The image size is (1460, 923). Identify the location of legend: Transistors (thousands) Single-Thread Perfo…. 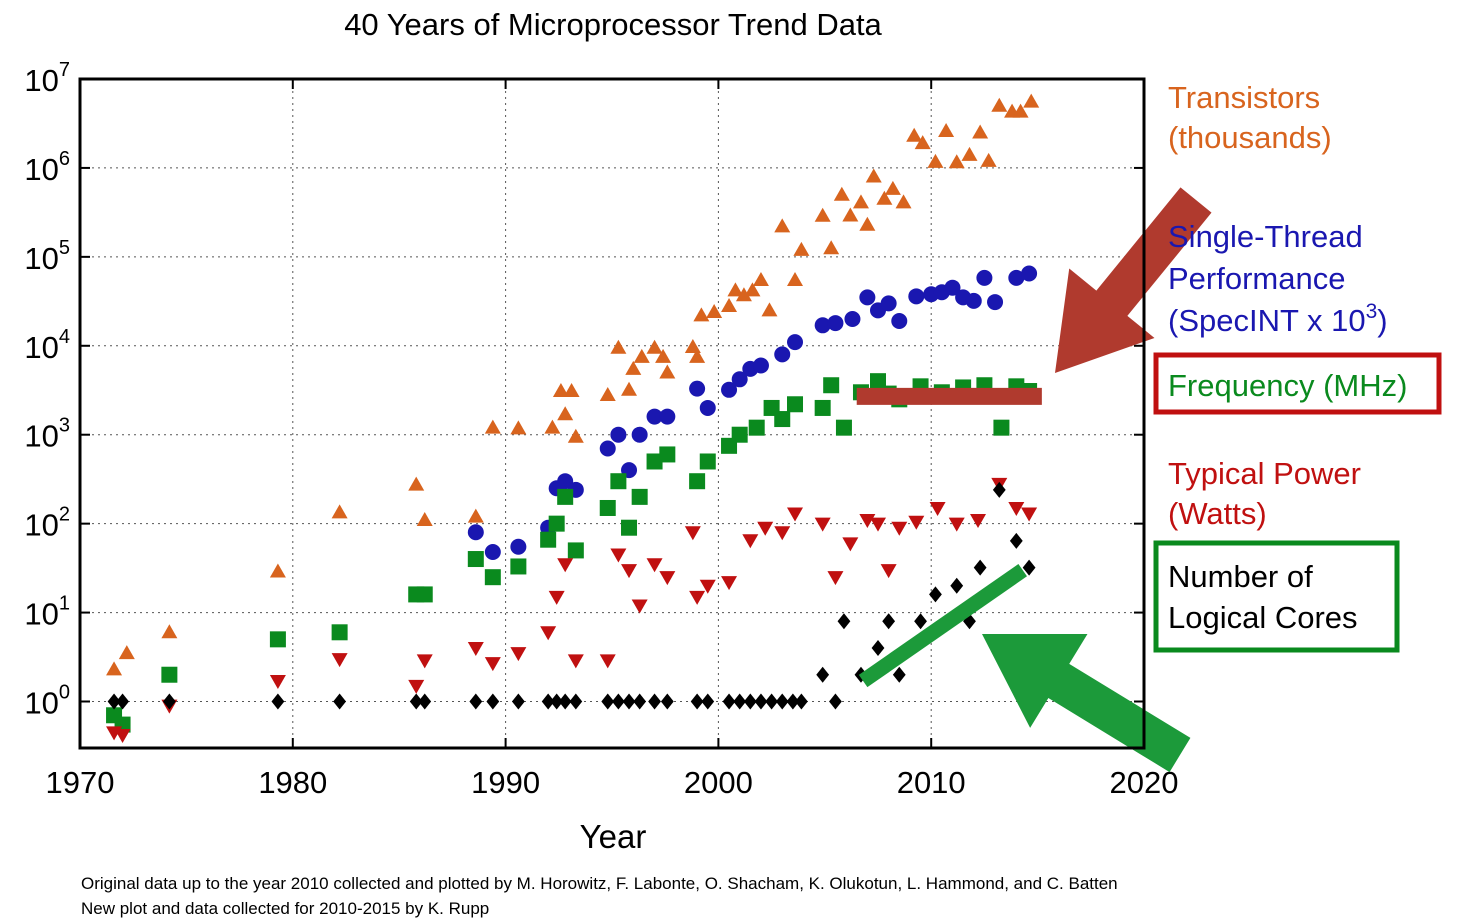
(1297, 366).